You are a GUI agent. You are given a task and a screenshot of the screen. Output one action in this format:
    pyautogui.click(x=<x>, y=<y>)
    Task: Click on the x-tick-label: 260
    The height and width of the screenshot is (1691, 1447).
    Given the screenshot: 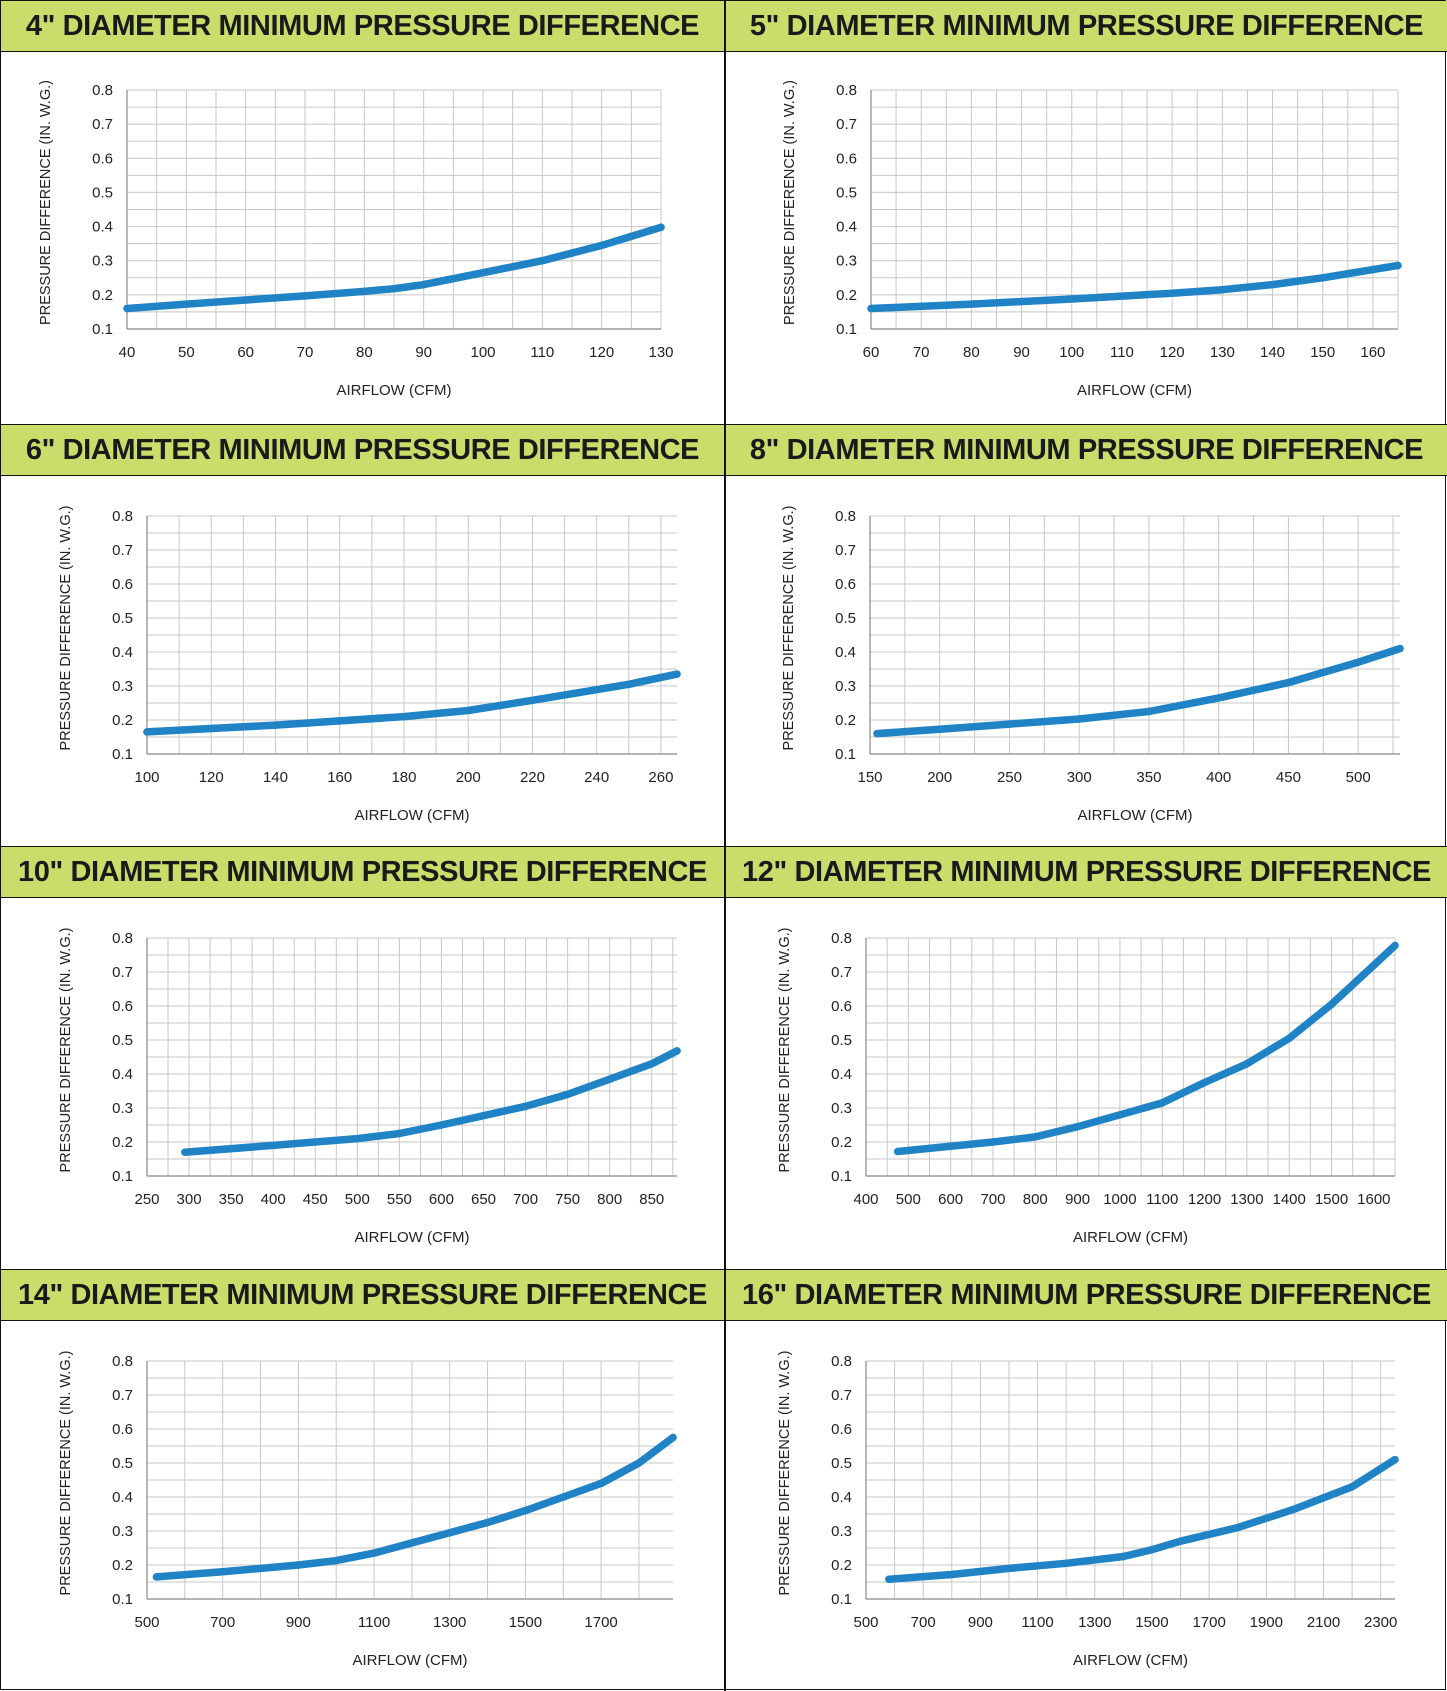 What is the action you would take?
    pyautogui.click(x=660, y=777)
    